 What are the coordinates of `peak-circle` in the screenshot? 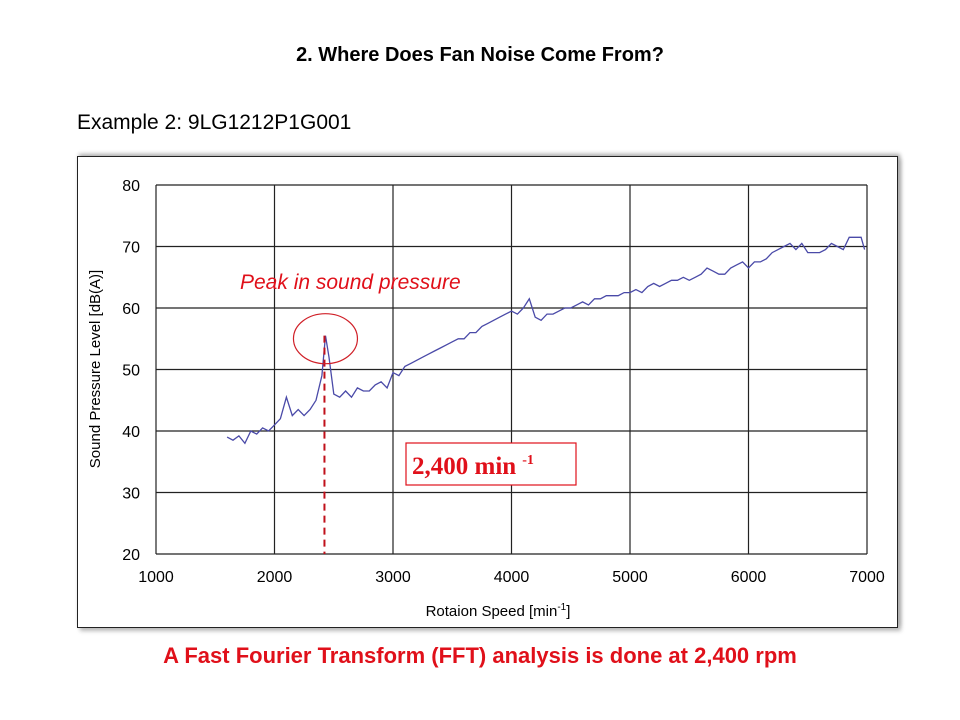 It's located at (325, 339).